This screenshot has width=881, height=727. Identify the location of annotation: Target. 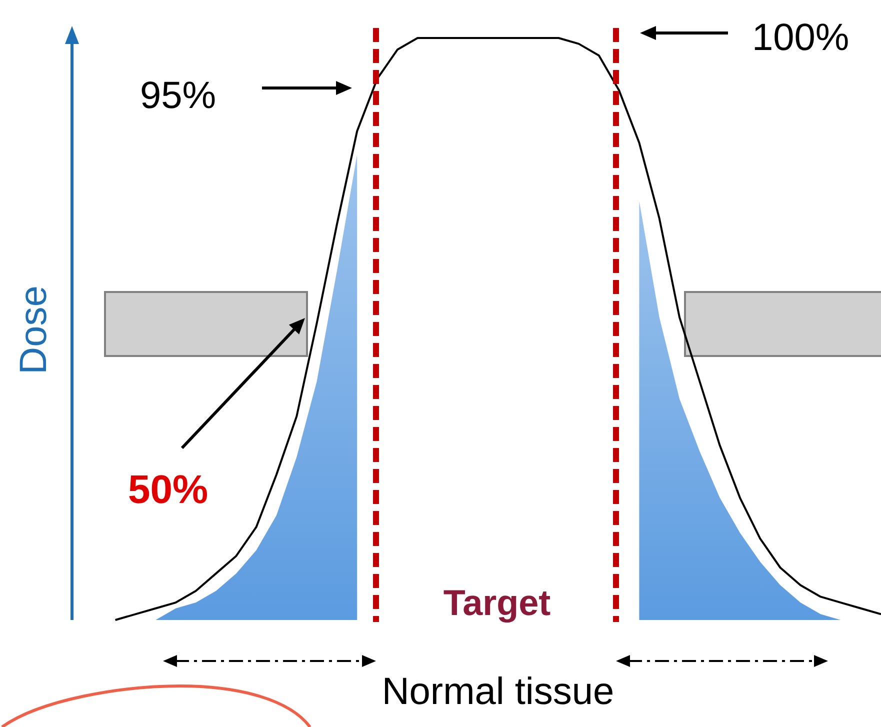
(497, 602).